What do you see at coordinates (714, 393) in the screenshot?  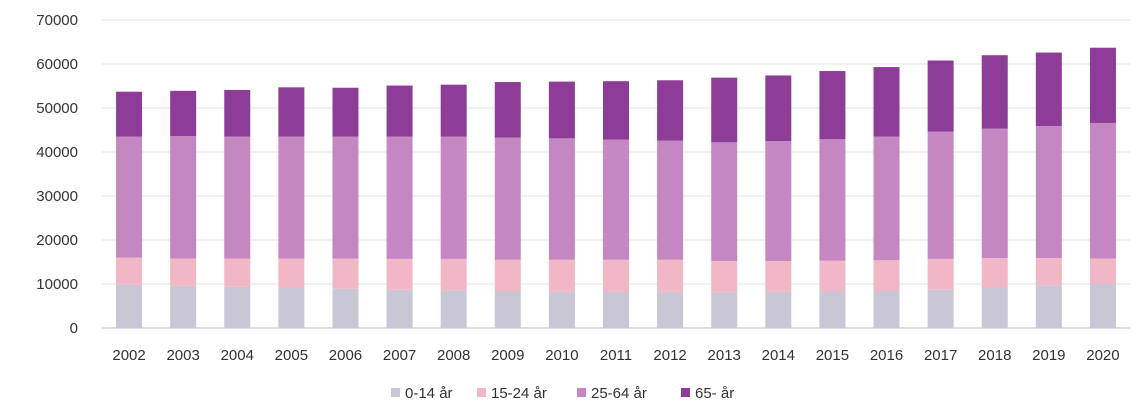 I see `legend-label: 65- år` at bounding box center [714, 393].